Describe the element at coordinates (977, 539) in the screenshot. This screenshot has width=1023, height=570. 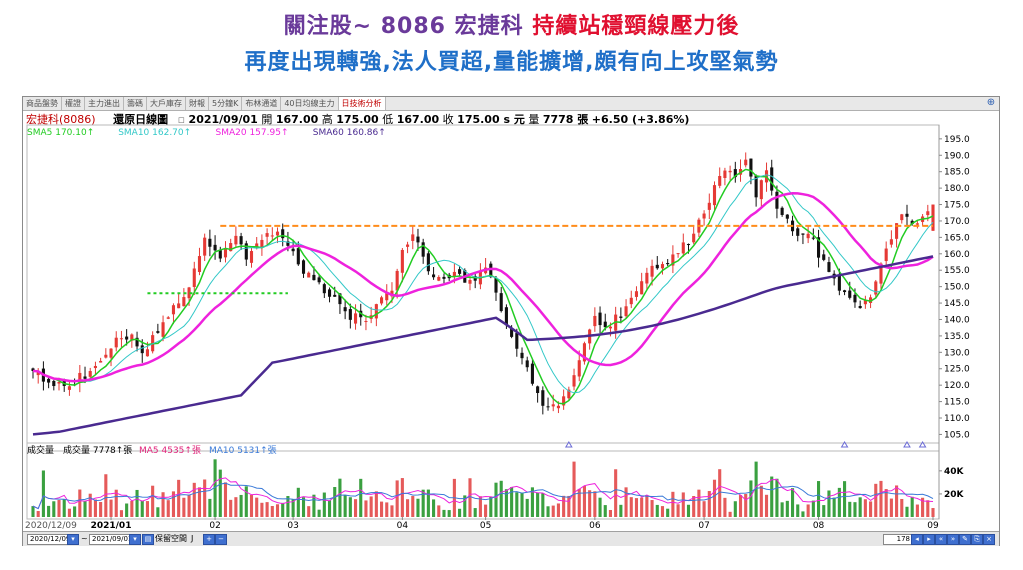
I see `export-icon: ⎘` at that location.